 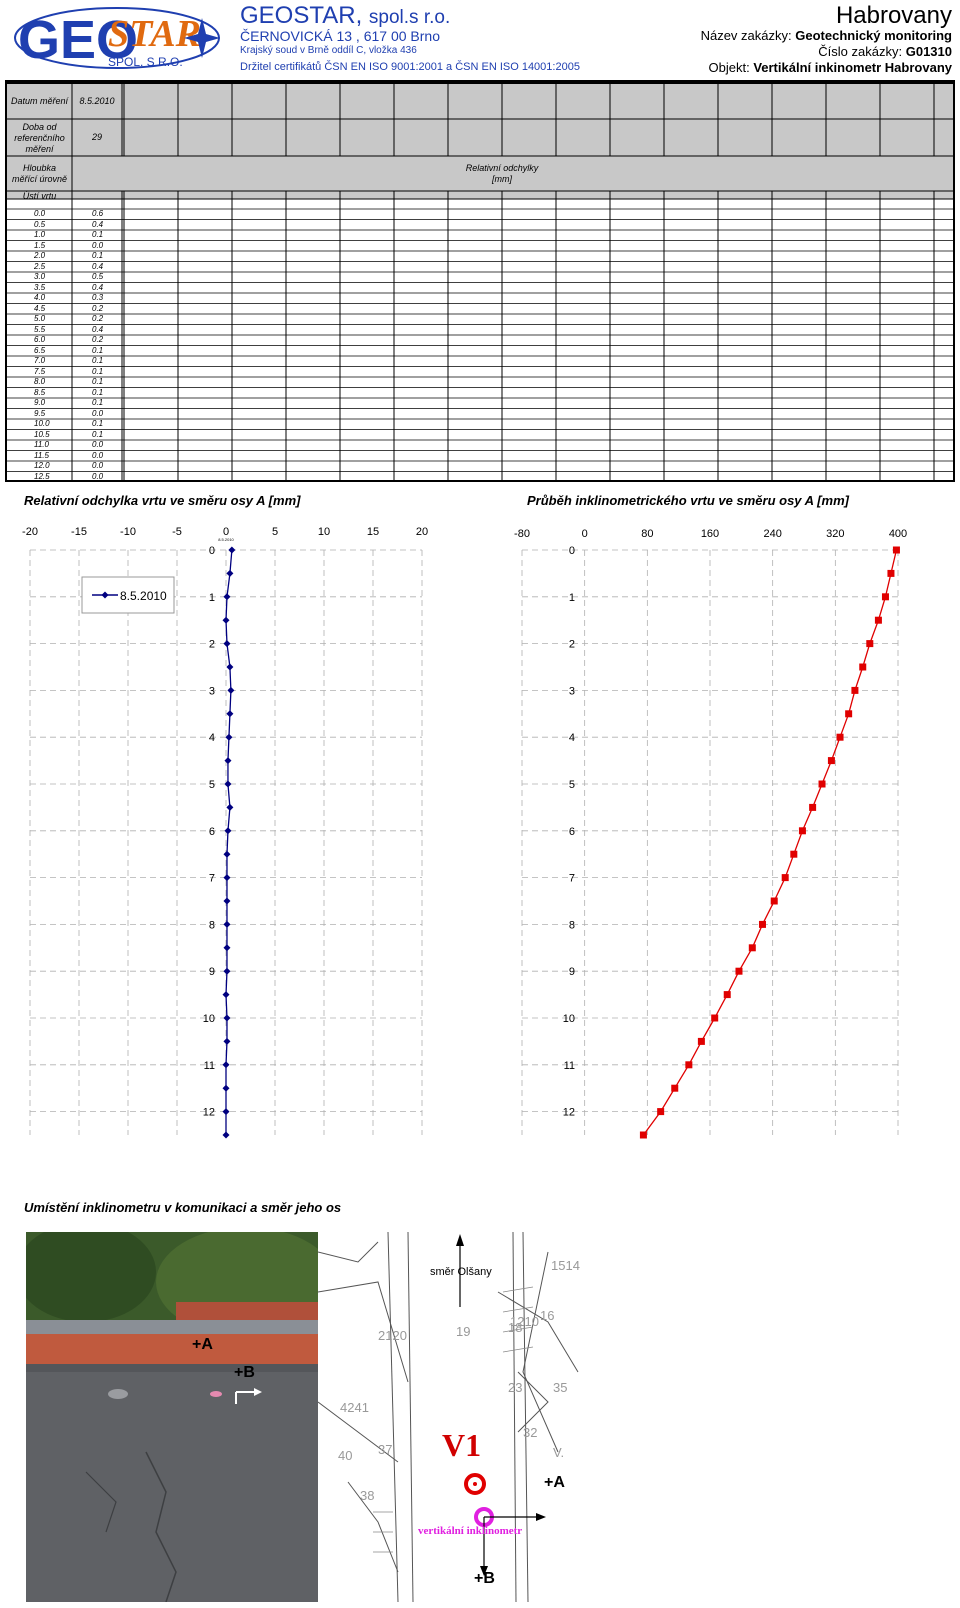 What do you see at coordinates (554, 1482) in the screenshot?
I see `map-plus-a: +A` at bounding box center [554, 1482].